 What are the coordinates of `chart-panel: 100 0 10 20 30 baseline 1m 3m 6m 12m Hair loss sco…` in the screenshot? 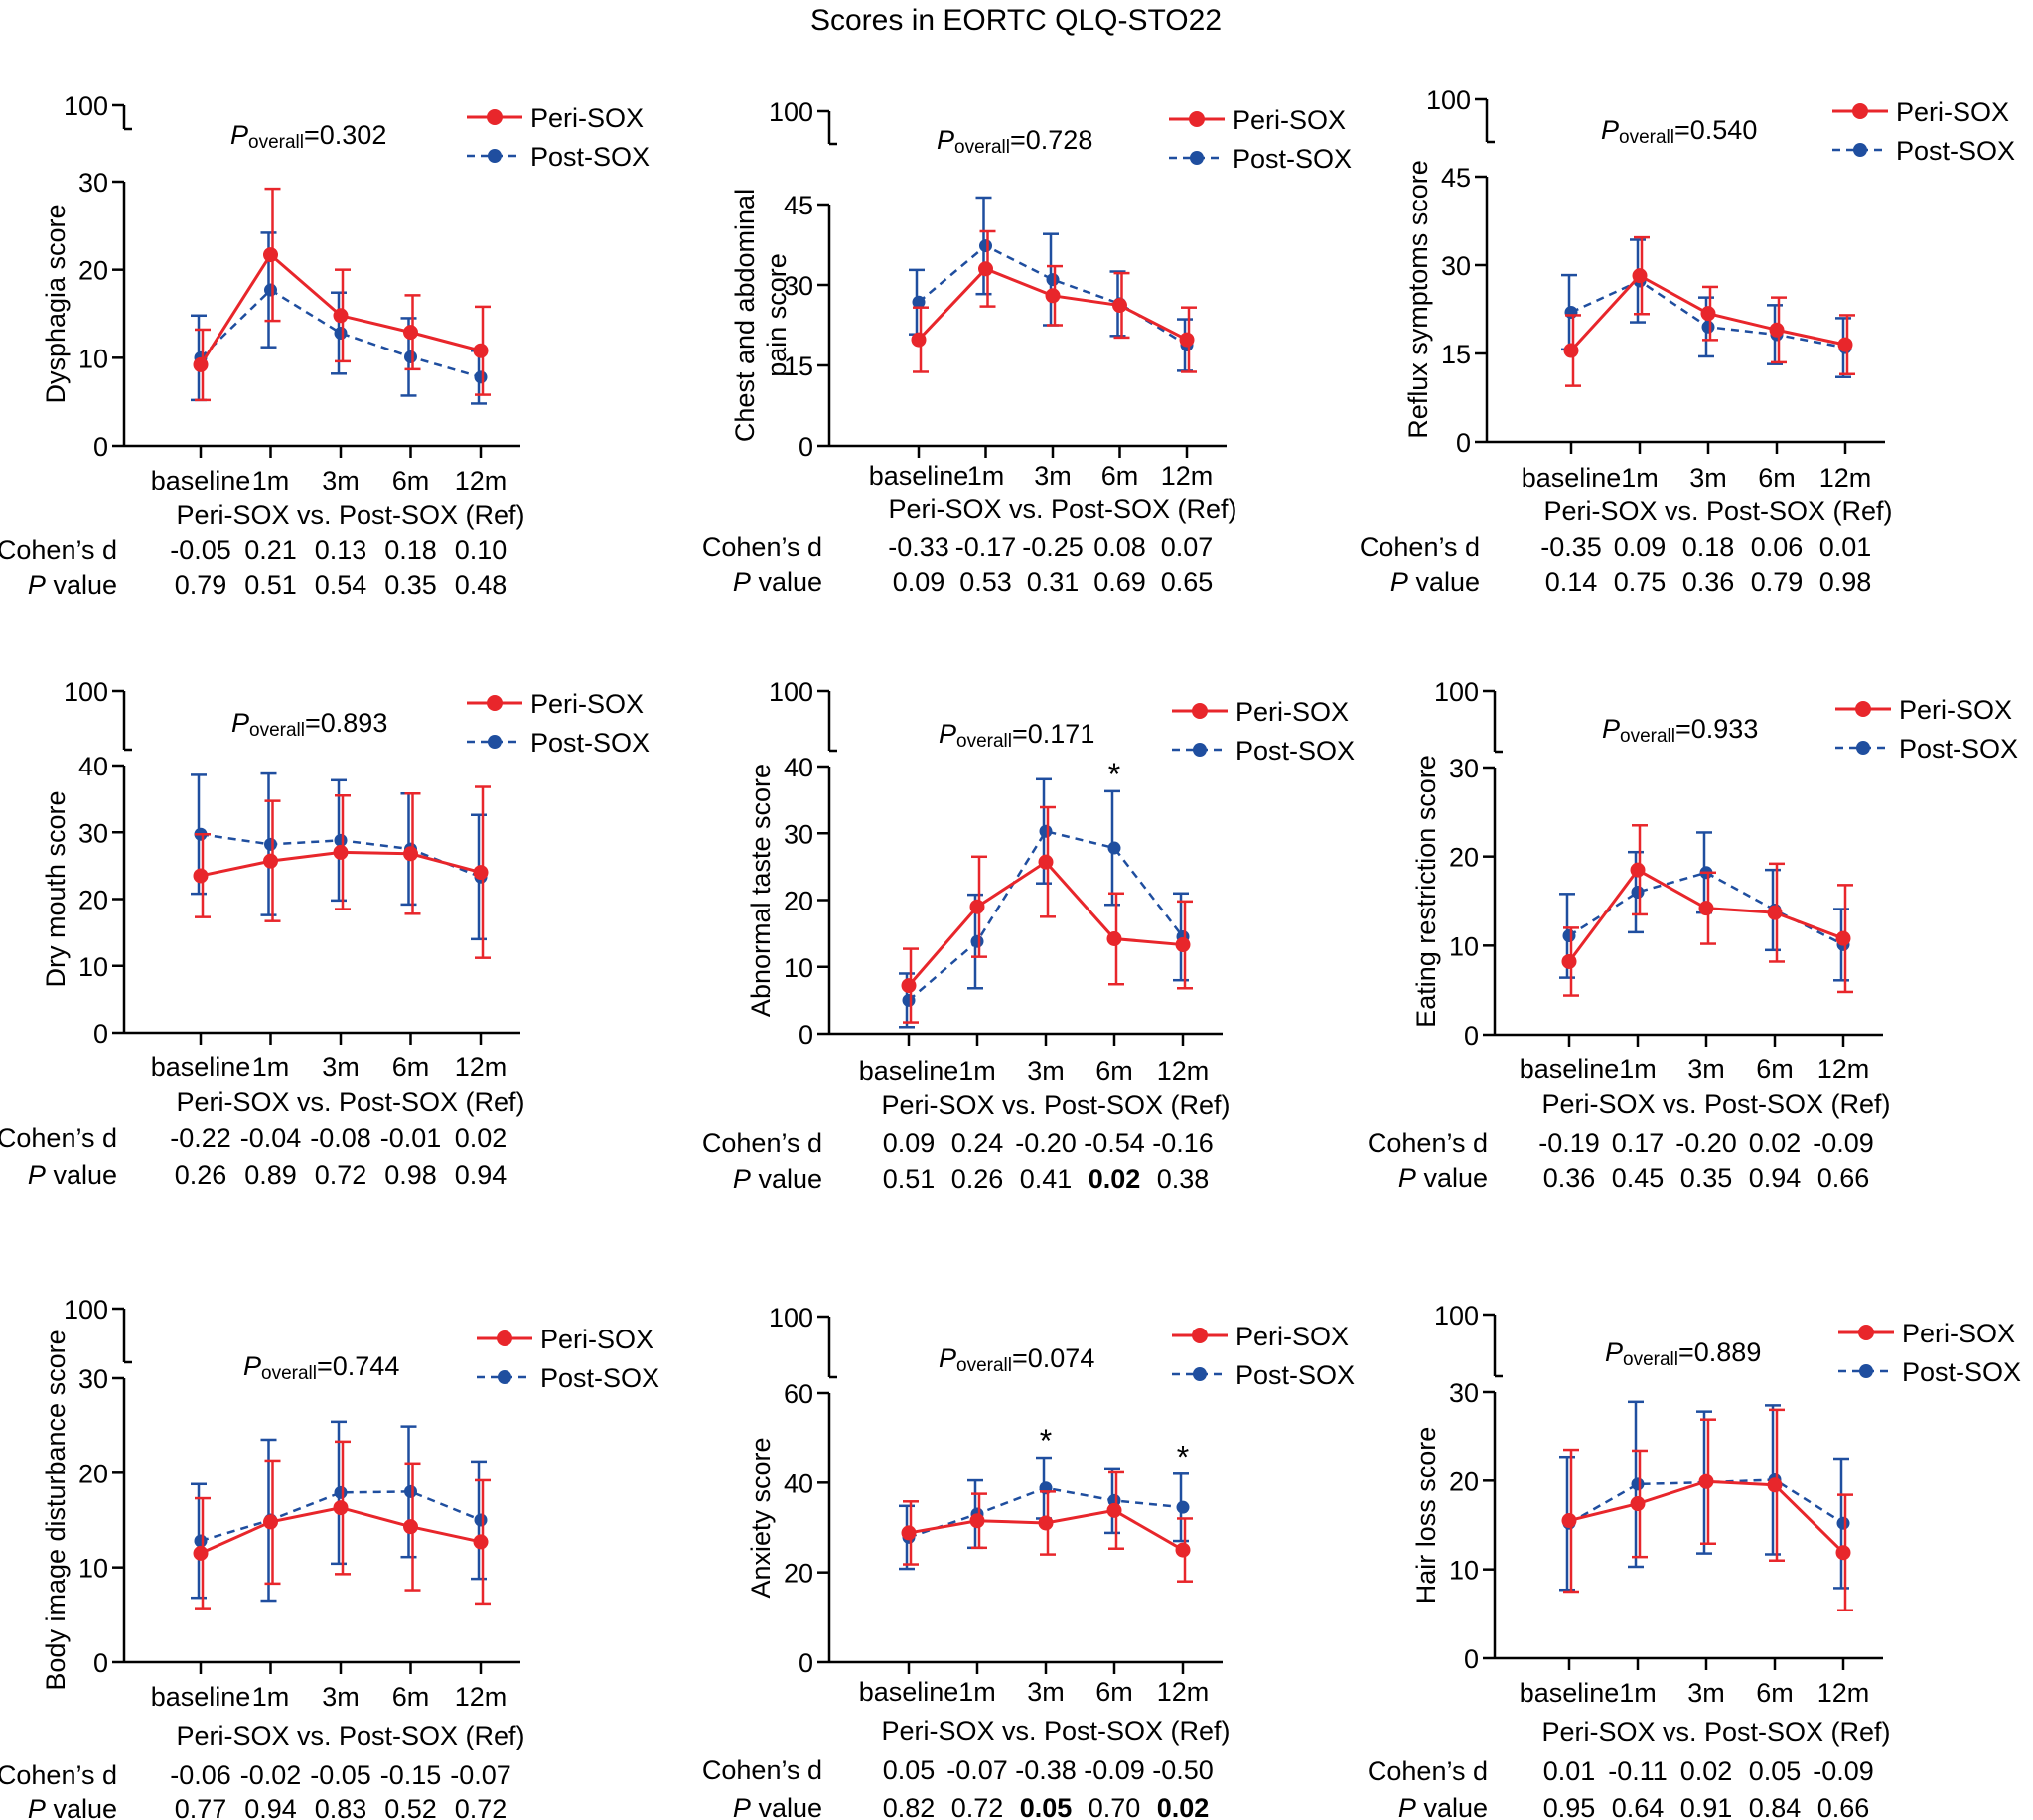 It's located at (1694, 1560).